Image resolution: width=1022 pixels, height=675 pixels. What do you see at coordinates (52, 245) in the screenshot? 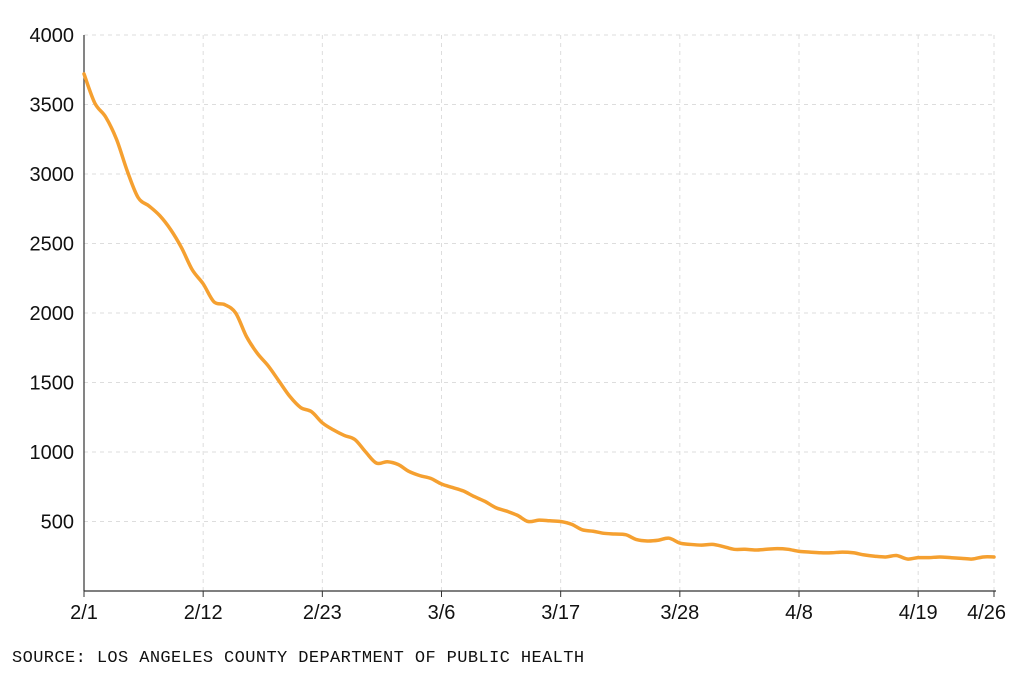
I see `y-tick-label: 2500` at bounding box center [52, 245].